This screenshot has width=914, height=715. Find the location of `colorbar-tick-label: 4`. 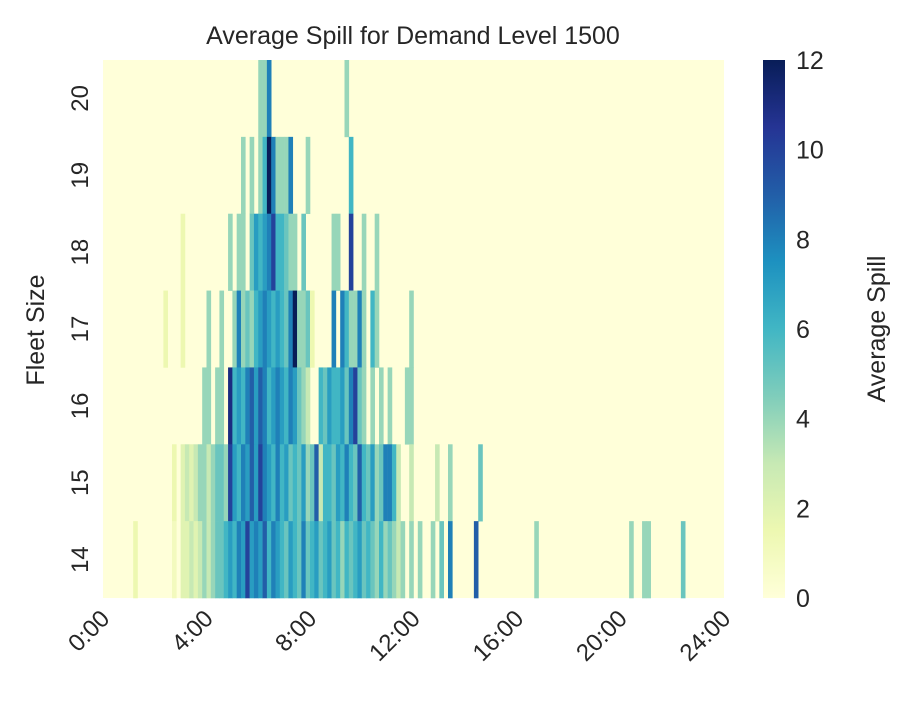

colorbar-tick-label: 4 is located at coordinates (803, 420).